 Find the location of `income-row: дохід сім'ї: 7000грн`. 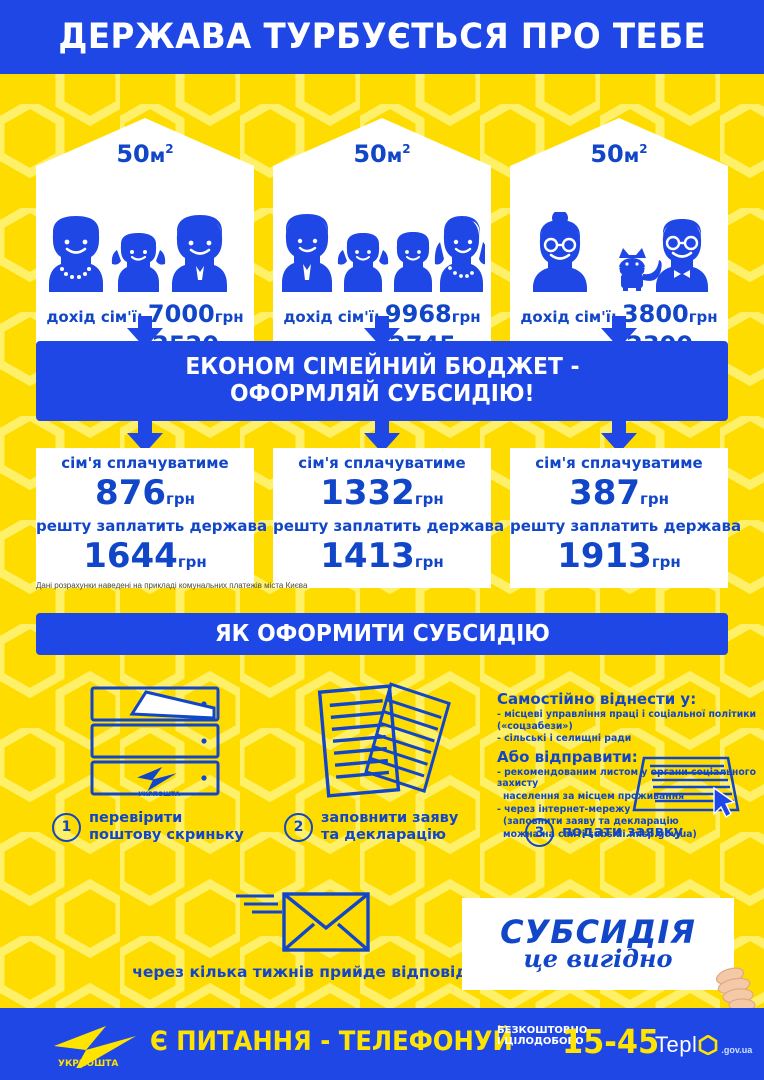

income-row: дохід сім'ї: 7000грн is located at coordinates (145, 314).